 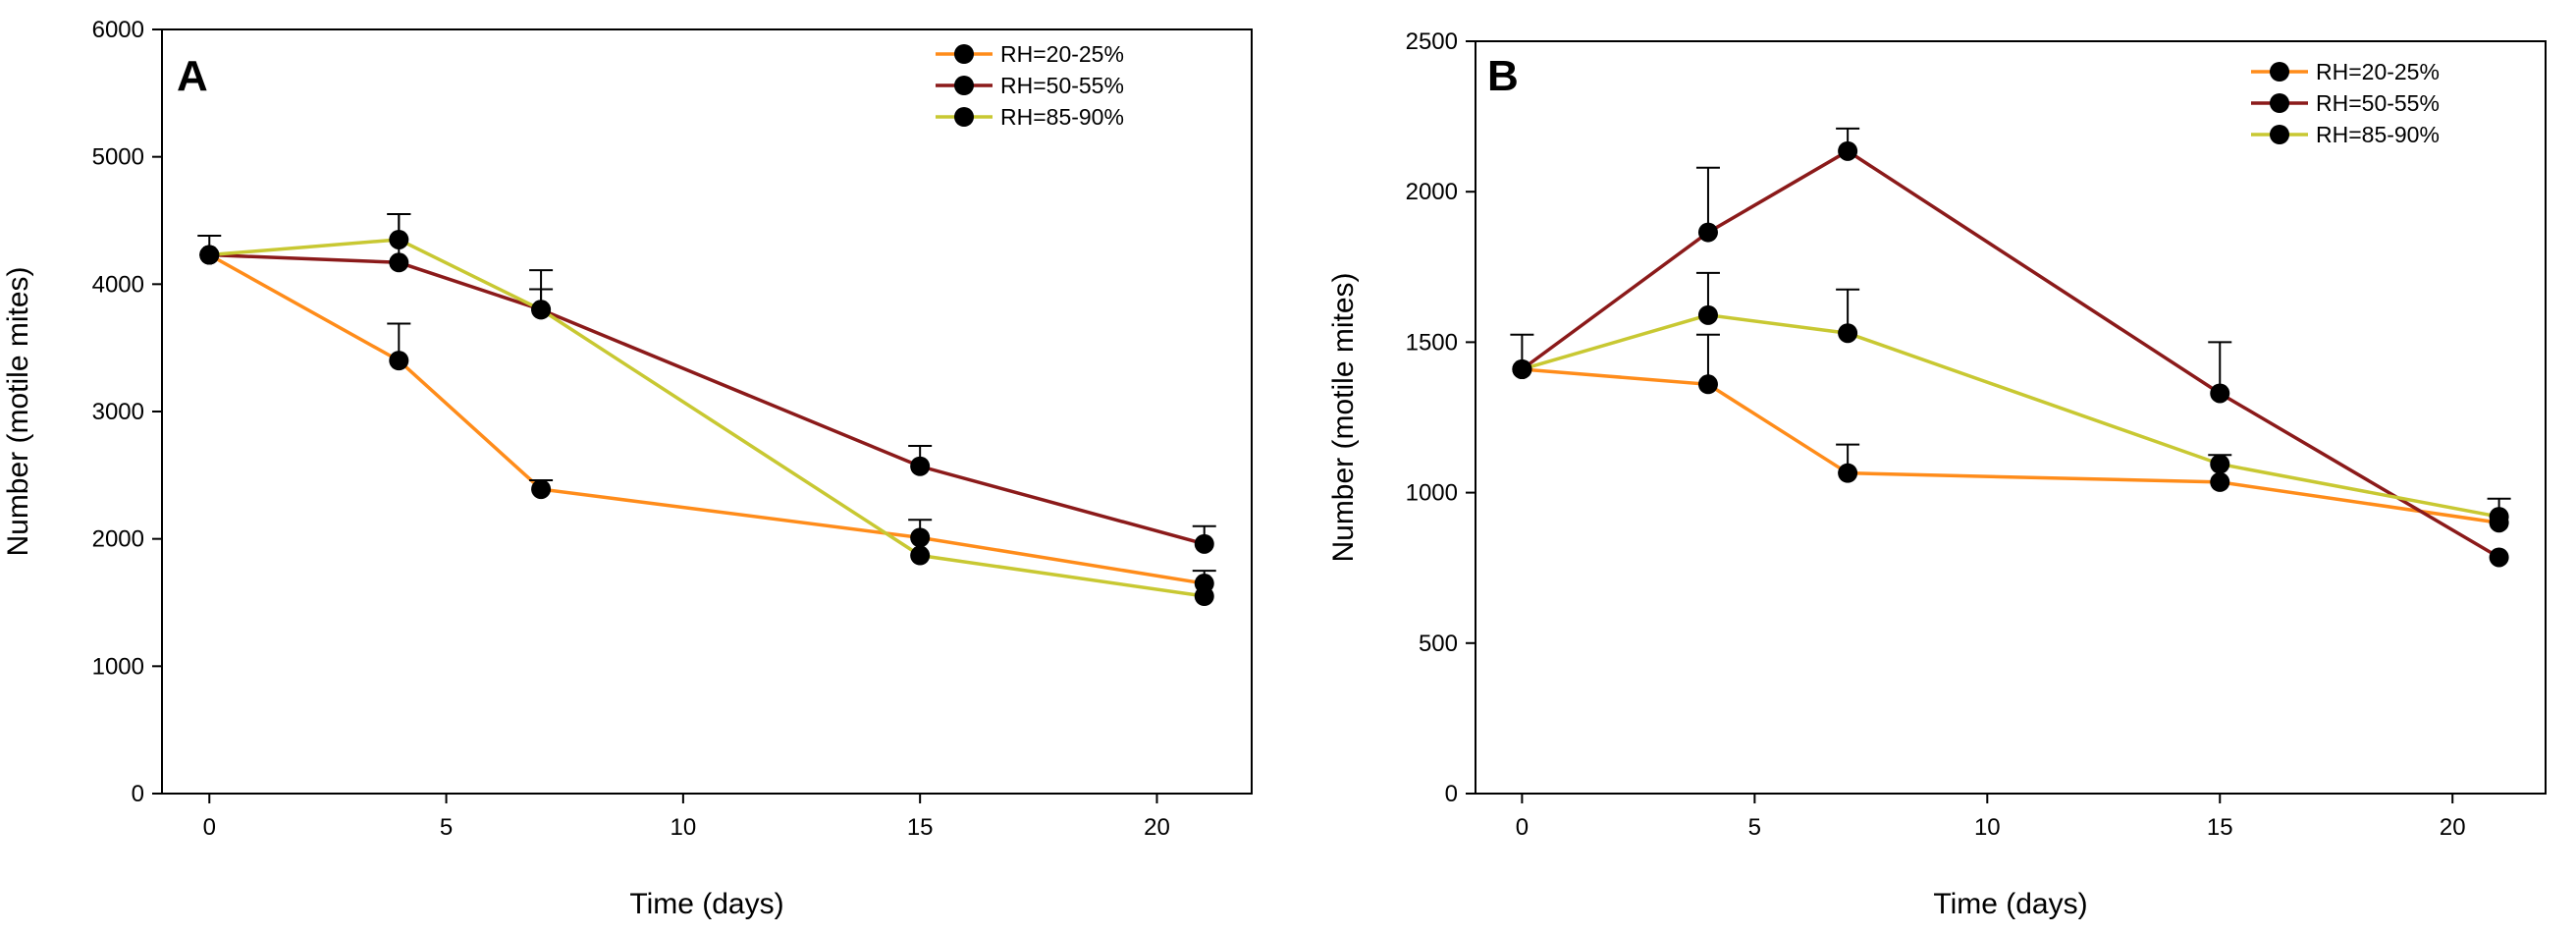 I want to click on y-tick-label: 2500, so click(x=1432, y=41).